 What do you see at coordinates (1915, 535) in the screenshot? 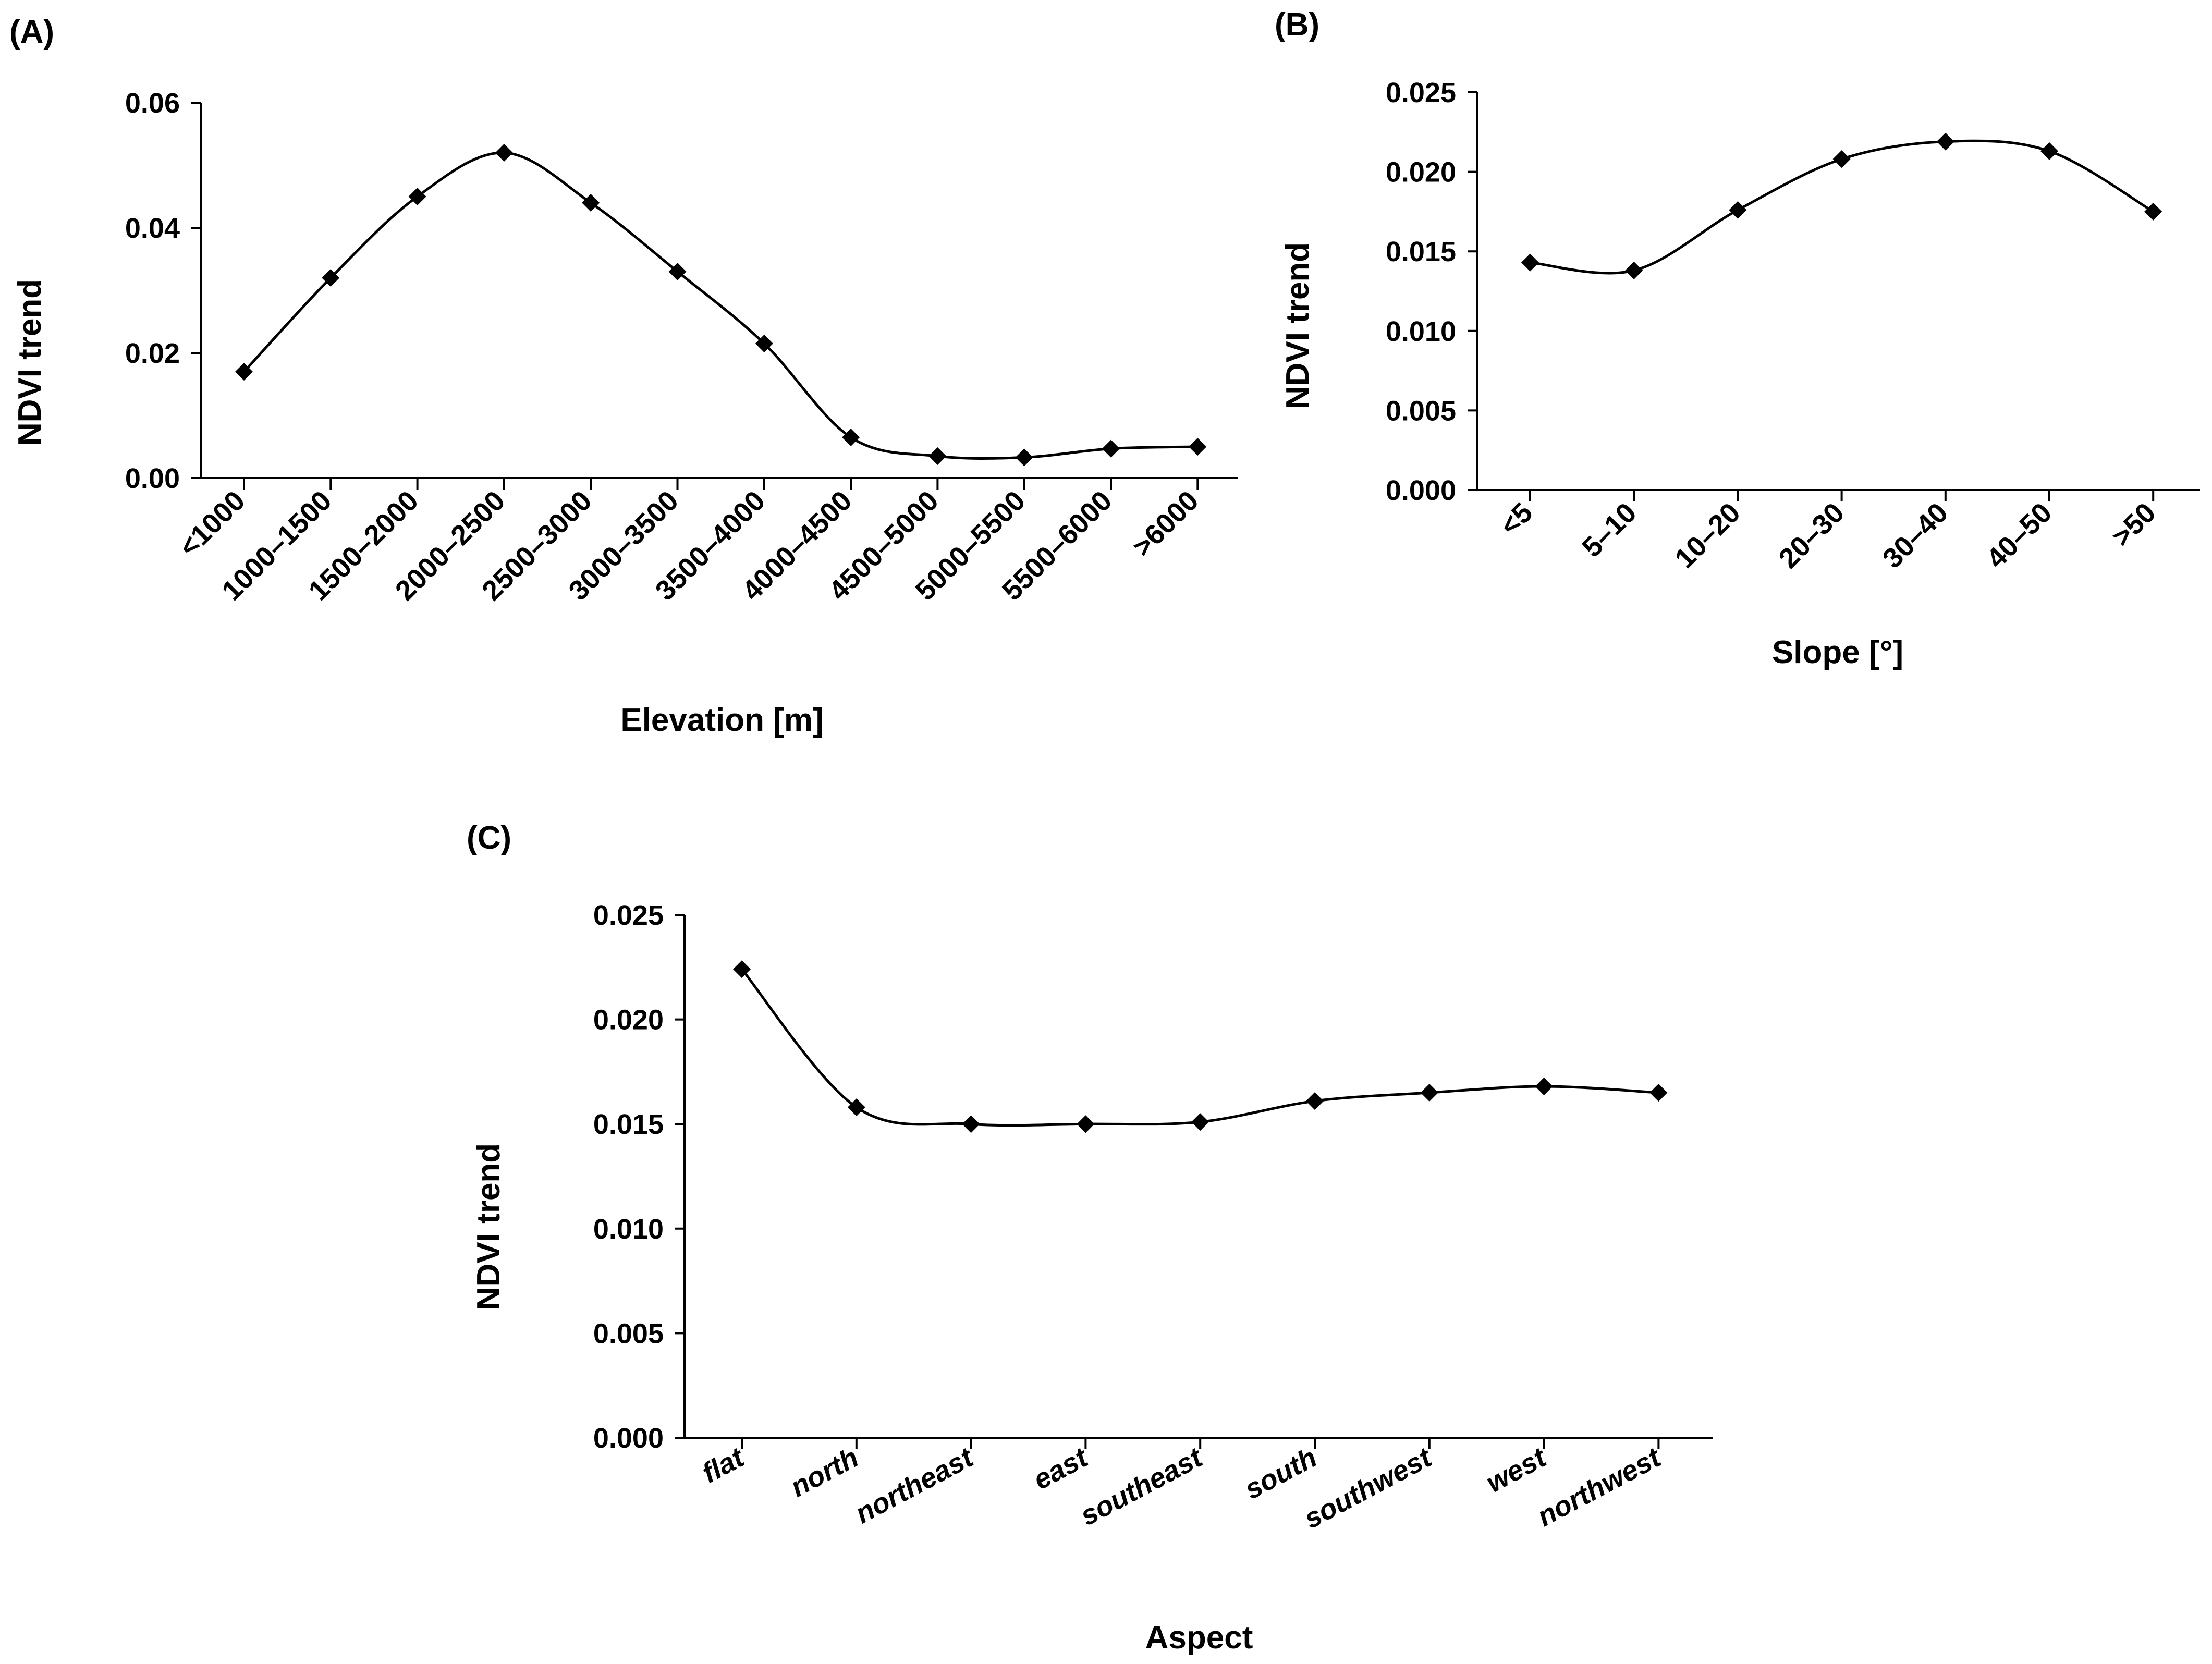
I see `x-tick-label: 30–40` at bounding box center [1915, 535].